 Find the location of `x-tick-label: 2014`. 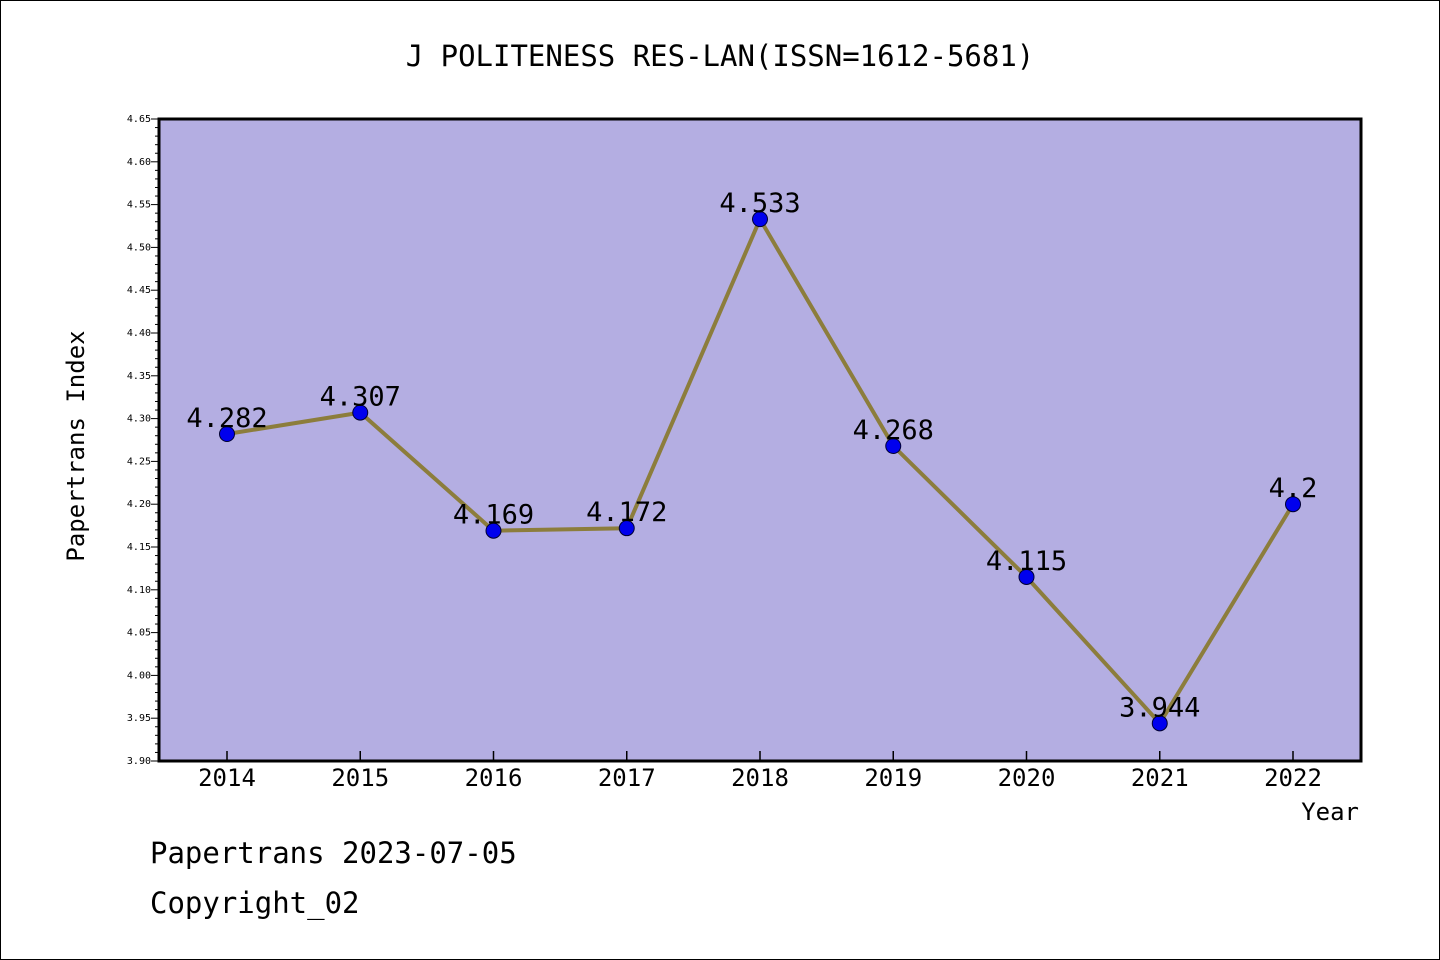

x-tick-label: 2014 is located at coordinates (227, 778).